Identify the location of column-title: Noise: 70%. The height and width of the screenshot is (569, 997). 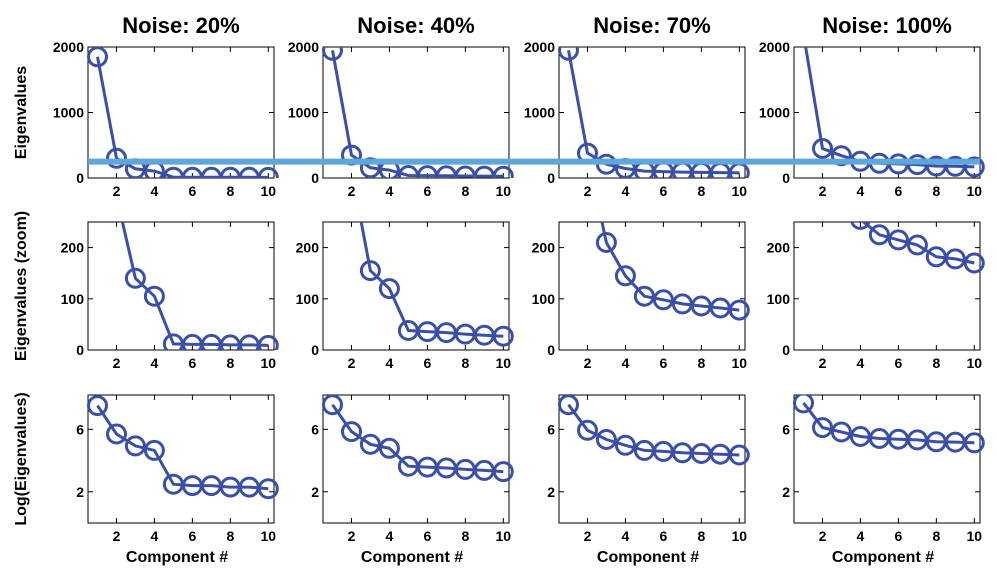
(651, 25).